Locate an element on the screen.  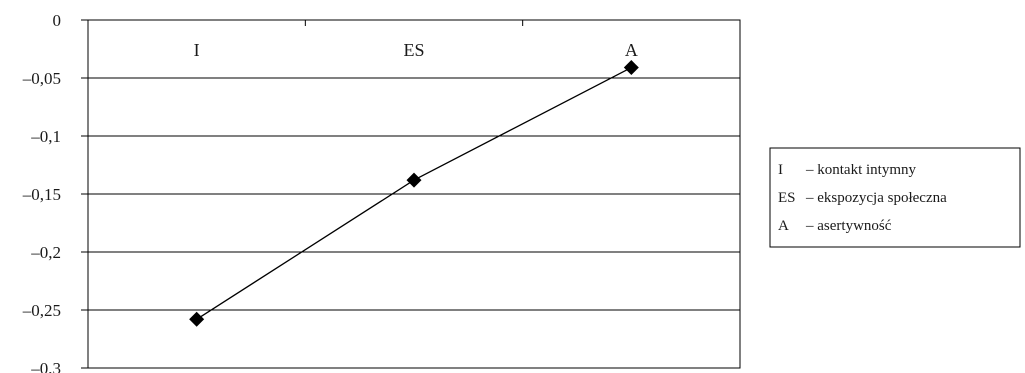
category-label: ES is located at coordinates (413, 50).